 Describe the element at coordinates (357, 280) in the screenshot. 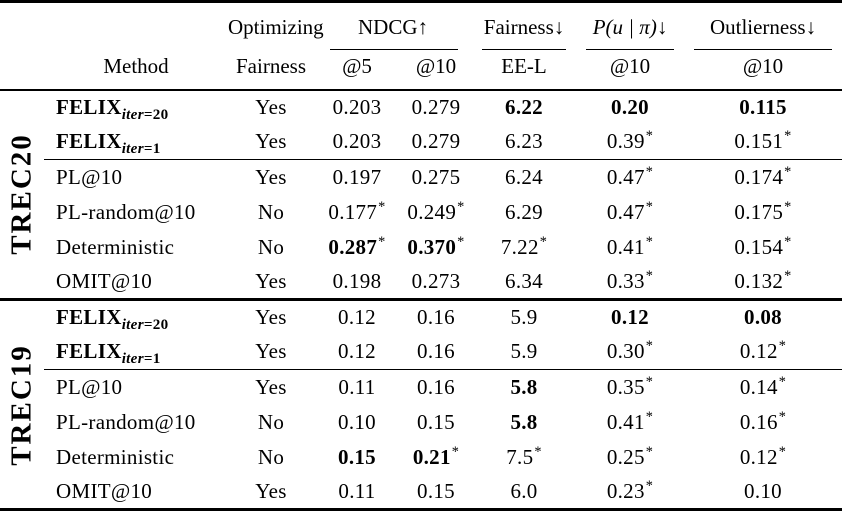

I see `metric-value: 0.198` at that location.